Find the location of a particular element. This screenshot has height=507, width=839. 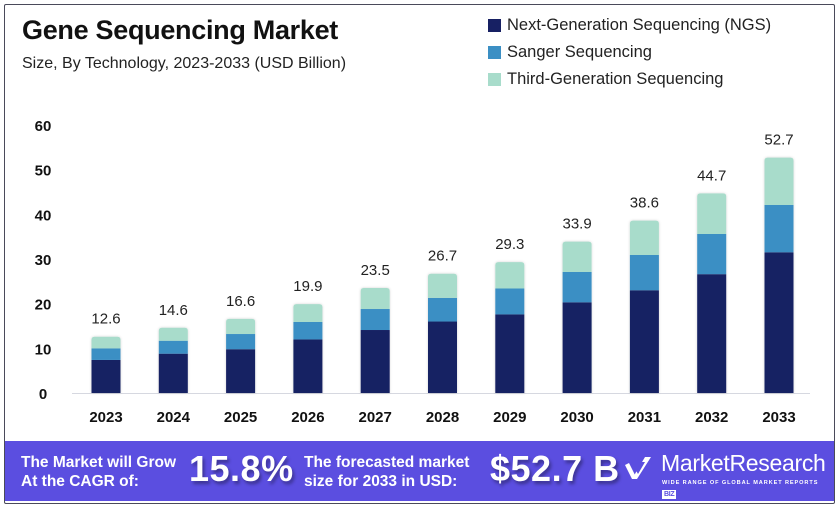

bar-total-label: 26.7 is located at coordinates (442, 256).